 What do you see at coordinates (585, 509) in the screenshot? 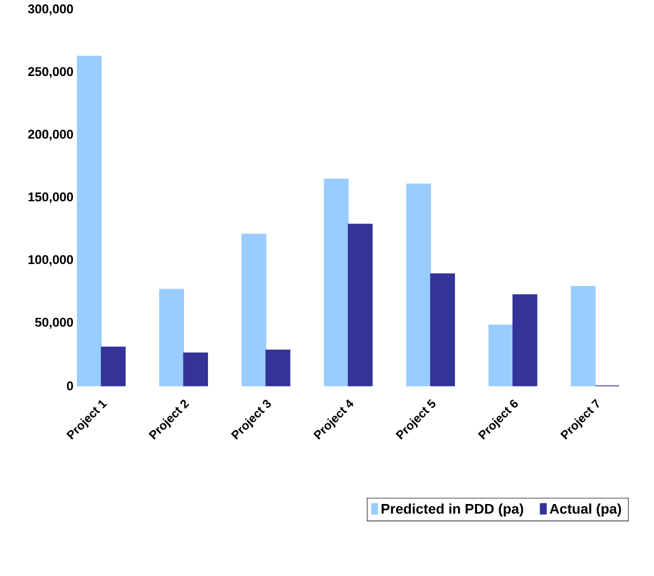
I see `legend-label: Actual (pa)` at bounding box center [585, 509].